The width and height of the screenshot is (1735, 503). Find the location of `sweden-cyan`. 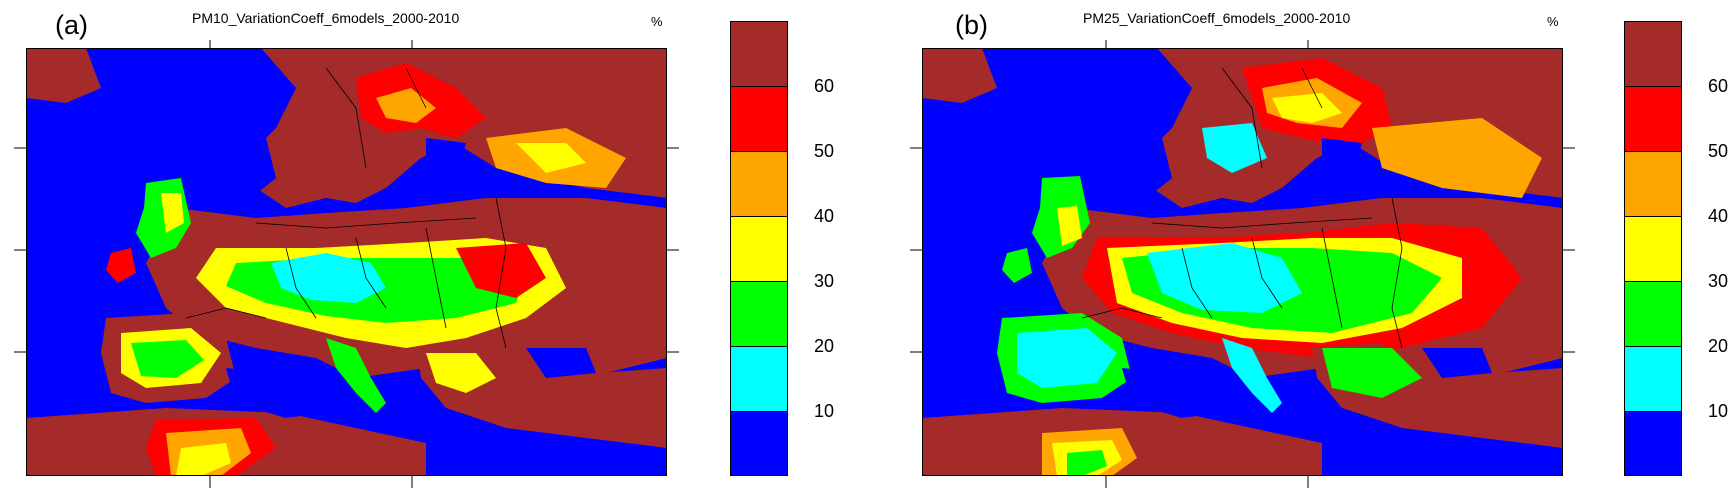

sweden-cyan is located at coordinates (1234, 148).